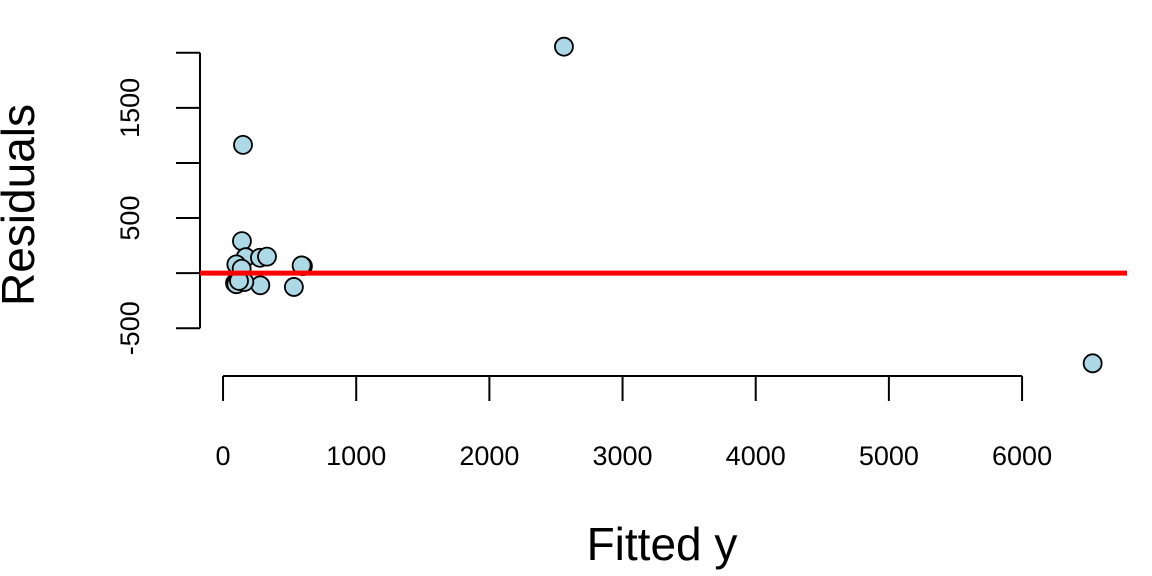 The image size is (1152, 576). Describe the element at coordinates (489, 456) in the screenshot. I see `x-tick-label: 2000` at that location.